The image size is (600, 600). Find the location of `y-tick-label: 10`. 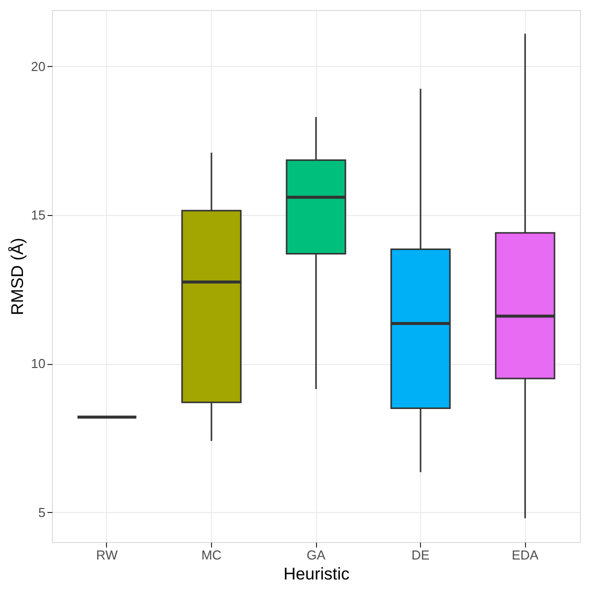

y-tick-label: 10 is located at coordinates (38, 364).